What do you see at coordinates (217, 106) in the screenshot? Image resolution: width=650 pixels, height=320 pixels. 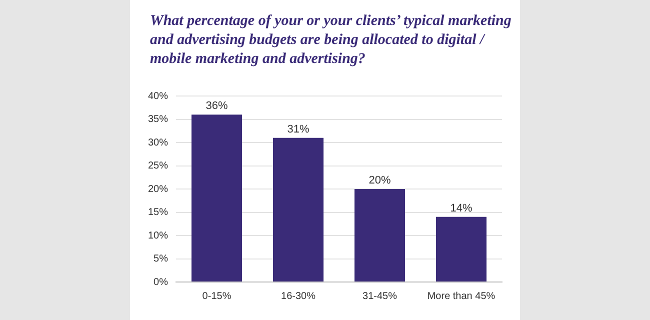 I see `data-label: 36%` at bounding box center [217, 106].